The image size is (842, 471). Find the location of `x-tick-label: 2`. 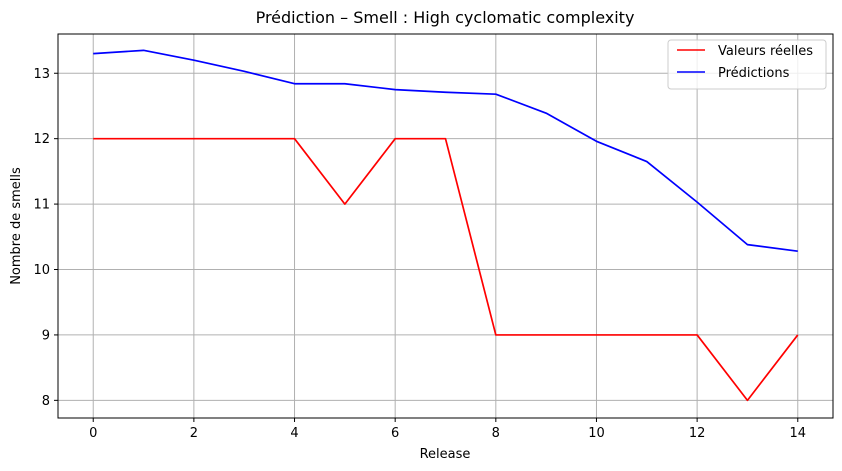

x-tick-label: 2 is located at coordinates (194, 433).